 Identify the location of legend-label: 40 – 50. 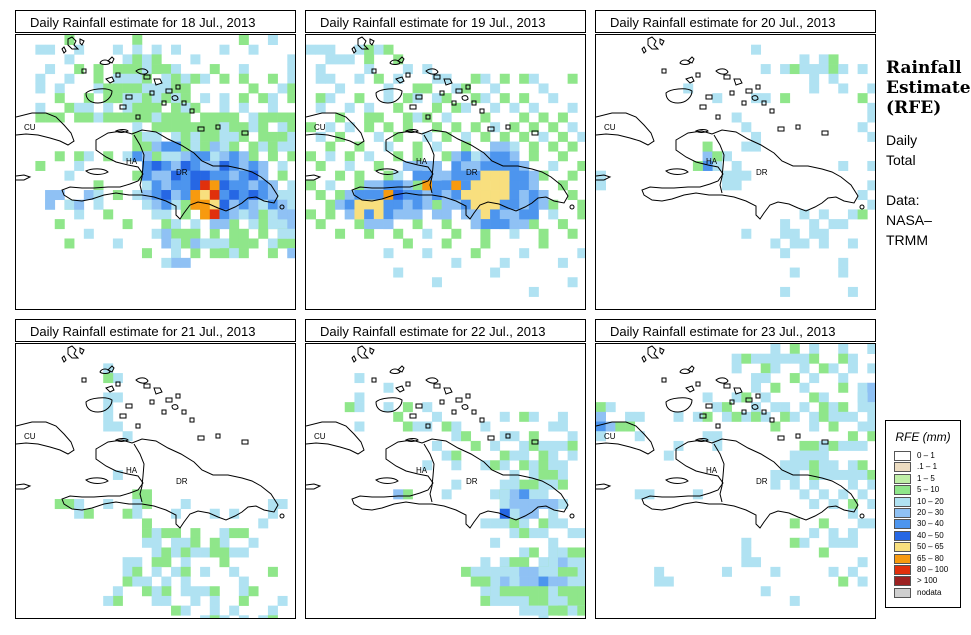
(930, 535).